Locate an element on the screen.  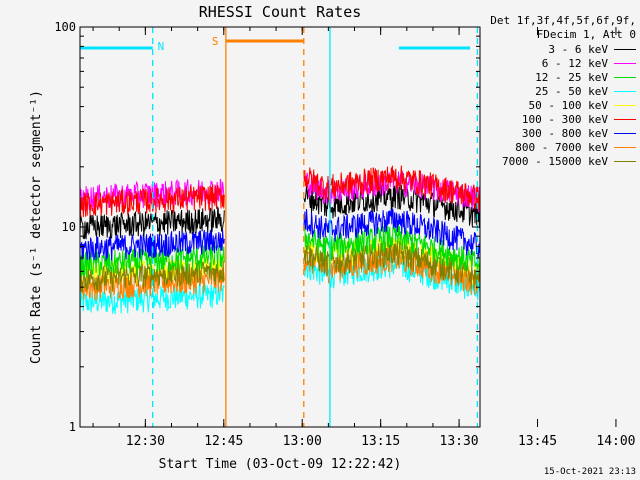
x-axis-label: Start Time (03-Oct-09 12:22:42) is located at coordinates (280, 464).